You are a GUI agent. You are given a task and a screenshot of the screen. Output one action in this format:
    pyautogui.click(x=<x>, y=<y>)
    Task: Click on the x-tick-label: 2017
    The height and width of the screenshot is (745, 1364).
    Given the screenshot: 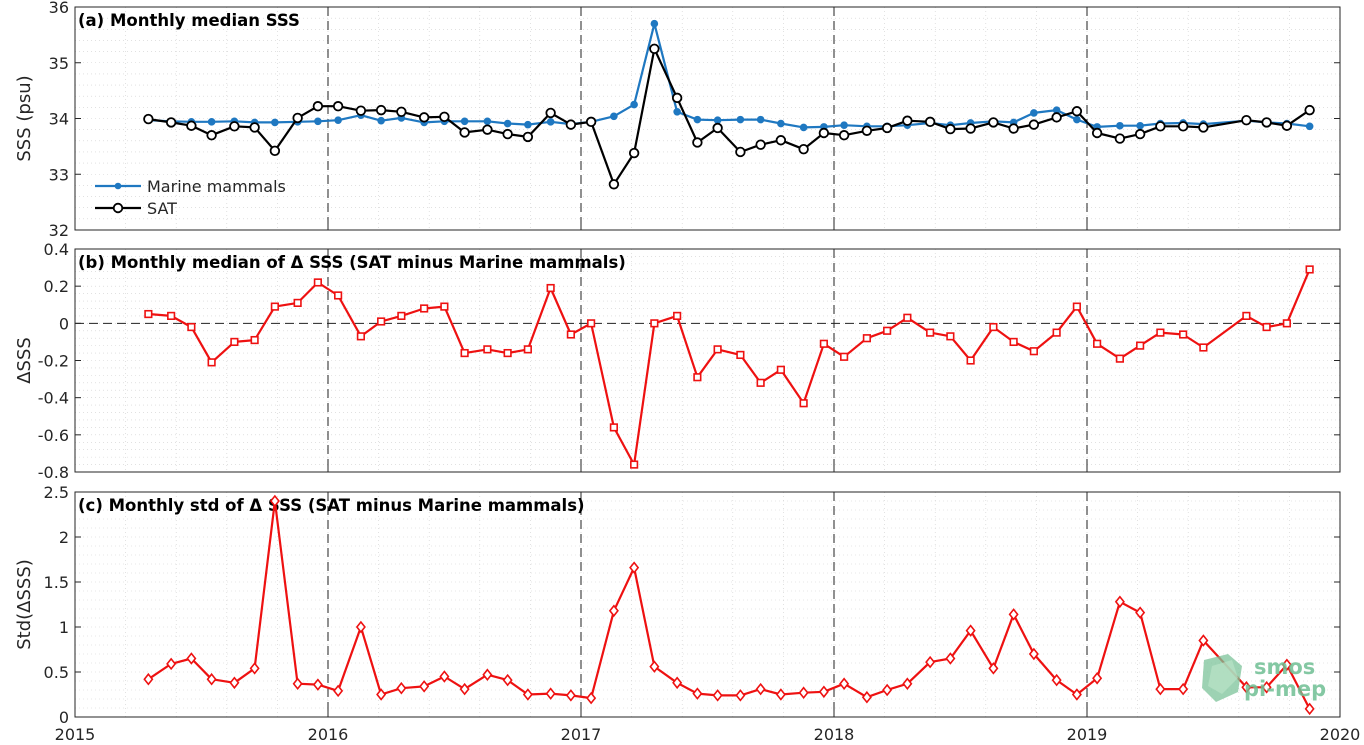 What is the action you would take?
    pyautogui.click(x=581, y=734)
    